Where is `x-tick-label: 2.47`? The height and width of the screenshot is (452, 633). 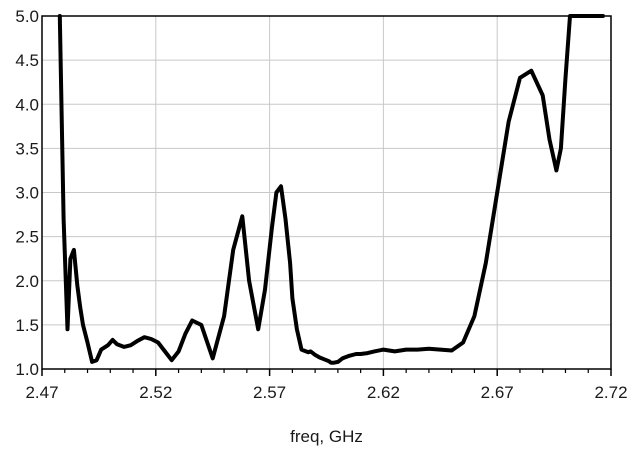 x-tick-label: 2.47 is located at coordinates (41, 392).